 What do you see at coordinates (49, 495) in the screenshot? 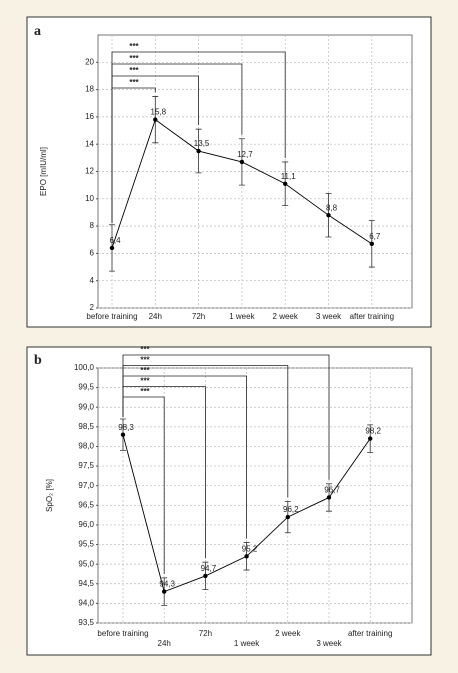
I see `y-axis-label: SpO₂ [%]` at bounding box center [49, 495].